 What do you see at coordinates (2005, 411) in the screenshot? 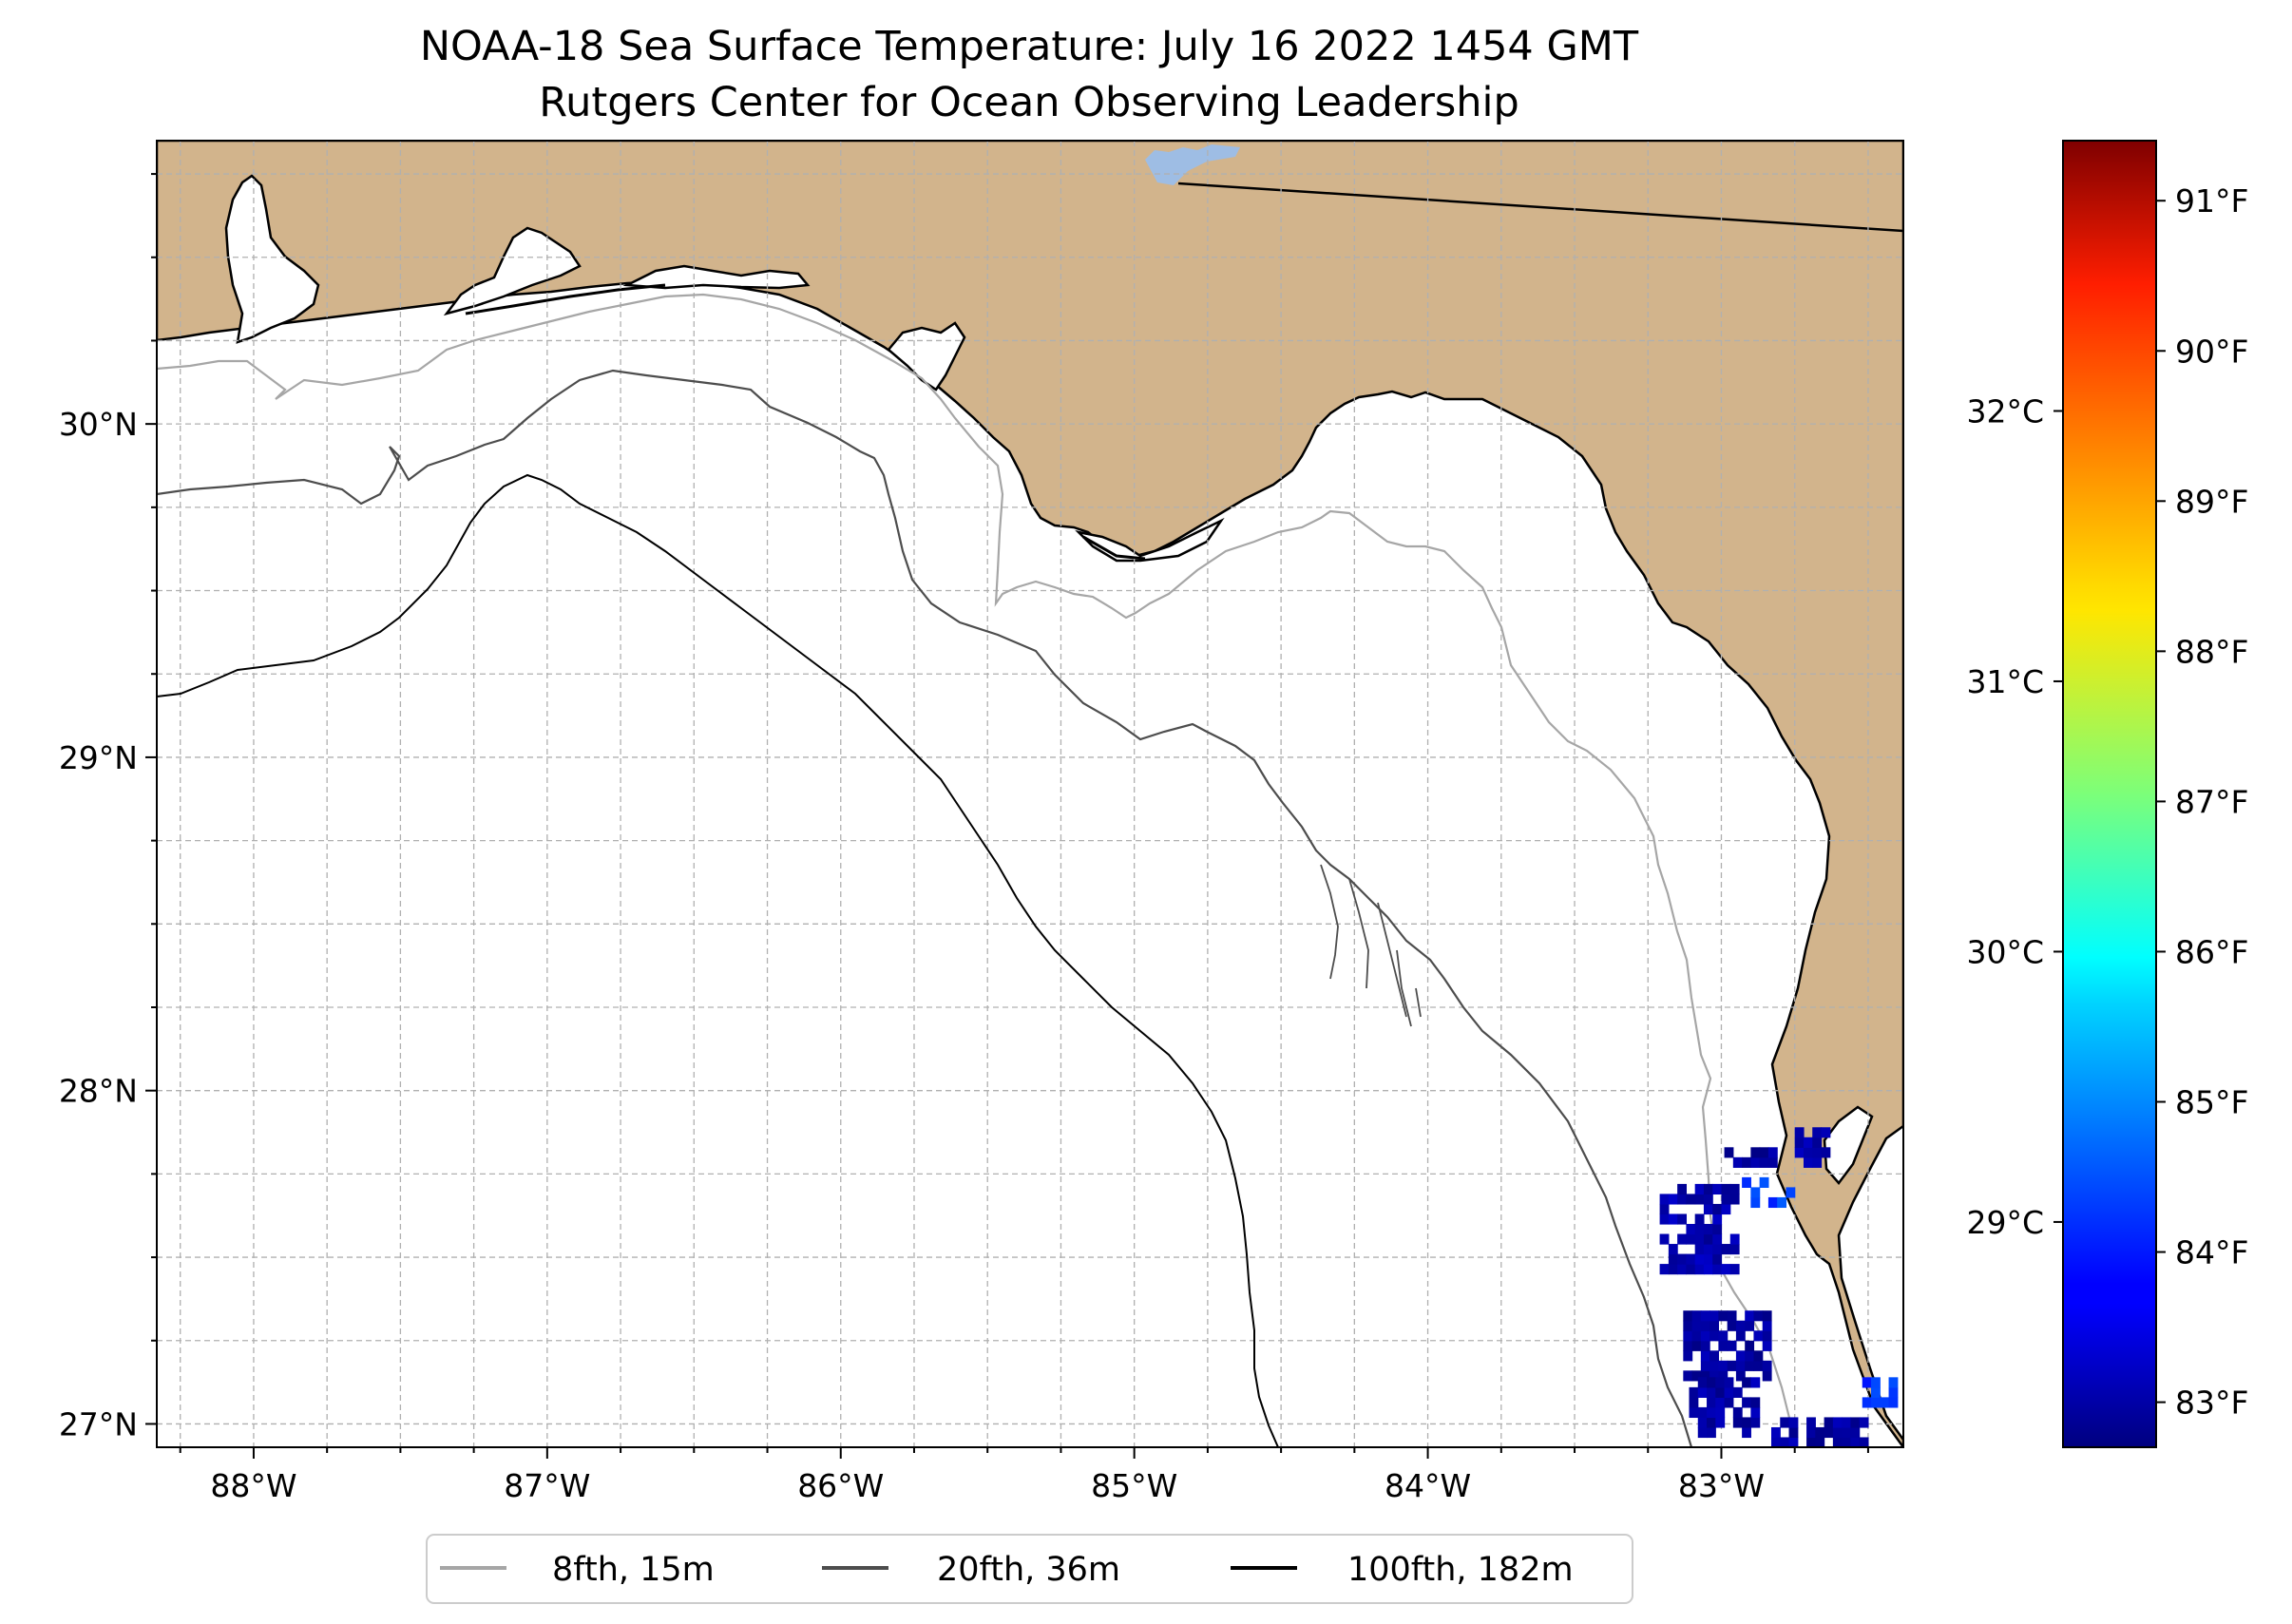
I see `colorbar-c-label: 32°C` at bounding box center [2005, 411].